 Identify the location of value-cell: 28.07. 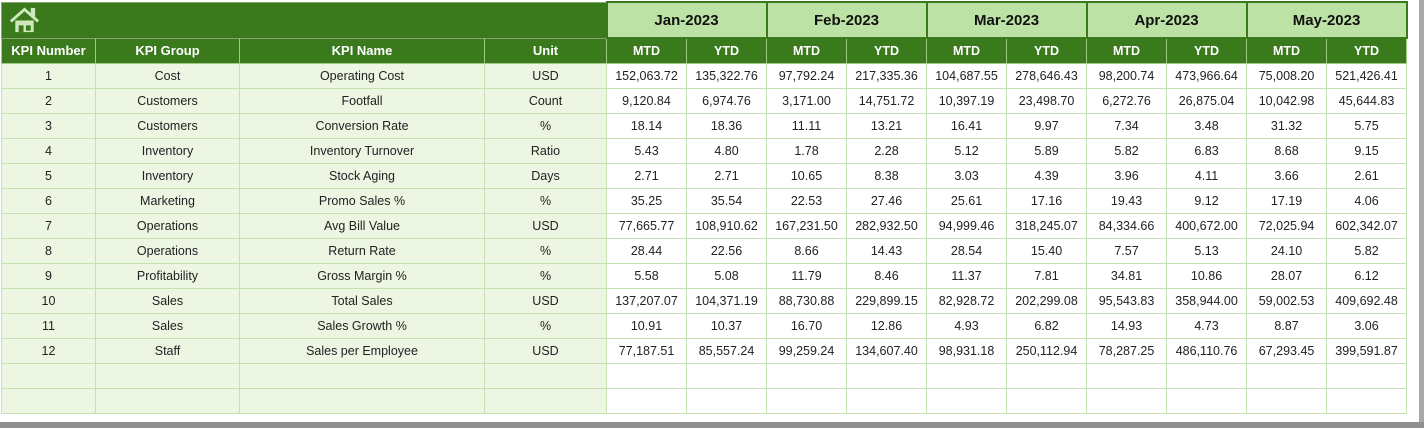
(1287, 276).